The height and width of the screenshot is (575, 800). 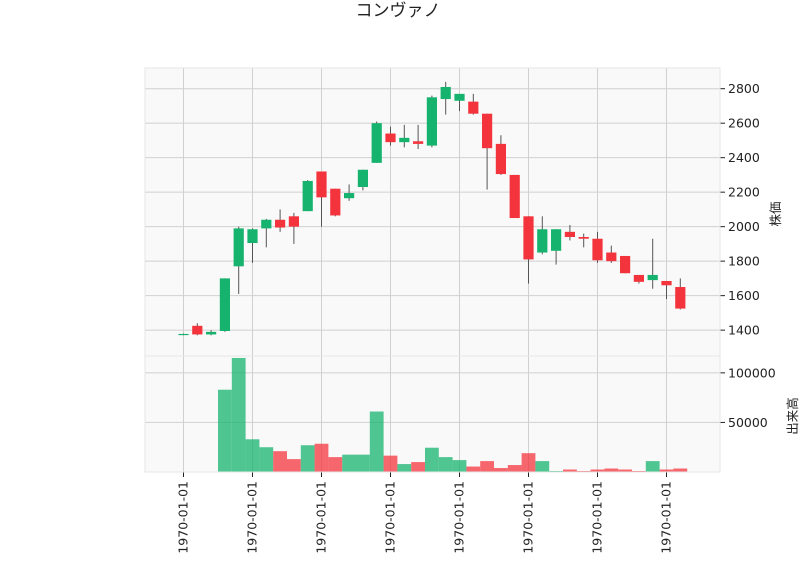 What do you see at coordinates (748, 422) in the screenshot?
I see `volume-tick-label: 50000` at bounding box center [748, 422].